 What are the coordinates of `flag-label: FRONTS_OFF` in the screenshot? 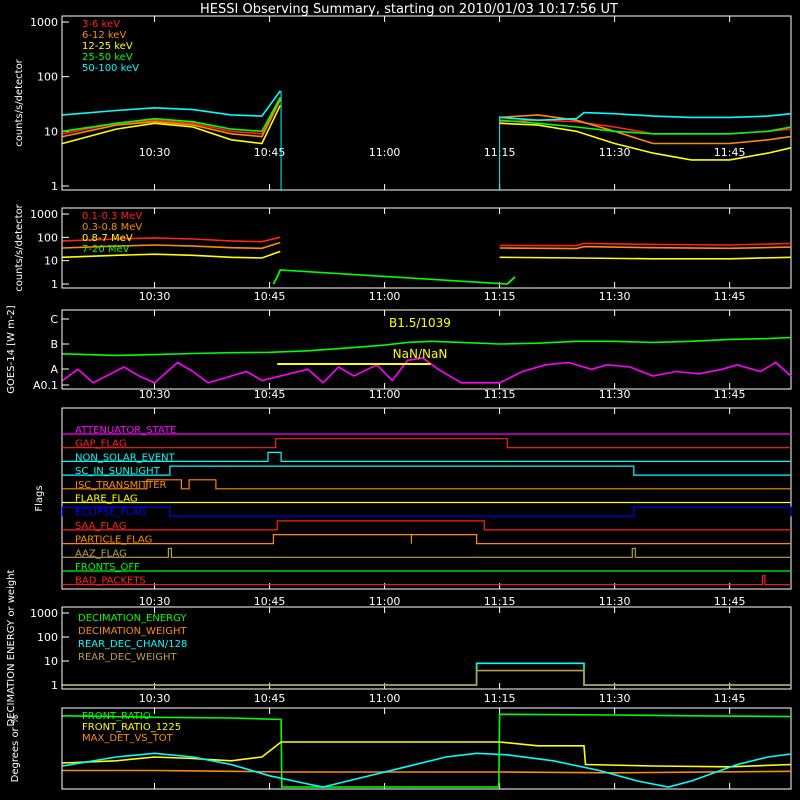 It's located at (107, 567).